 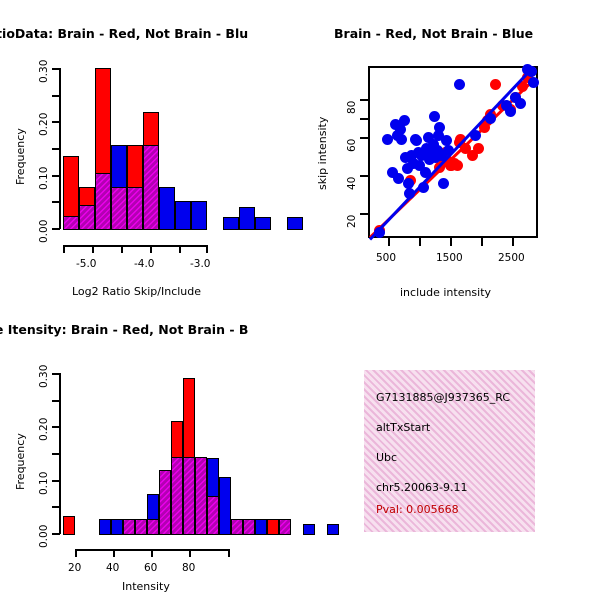 I want to click on scatter-y-ticklabel-0: 20, so click(x=352, y=221).